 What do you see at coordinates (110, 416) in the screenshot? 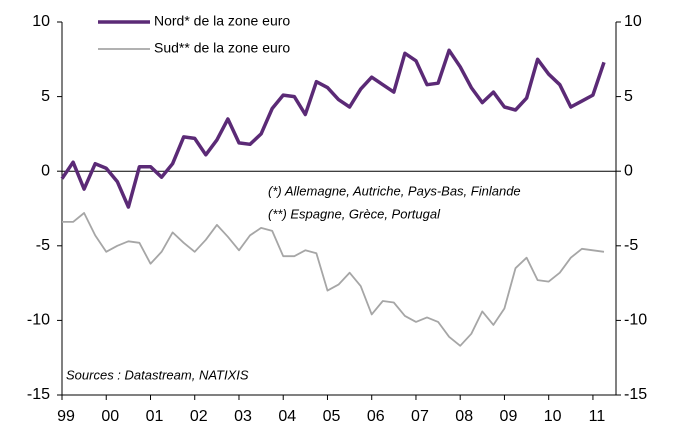
I see `x-tick-label: 00` at bounding box center [110, 416].